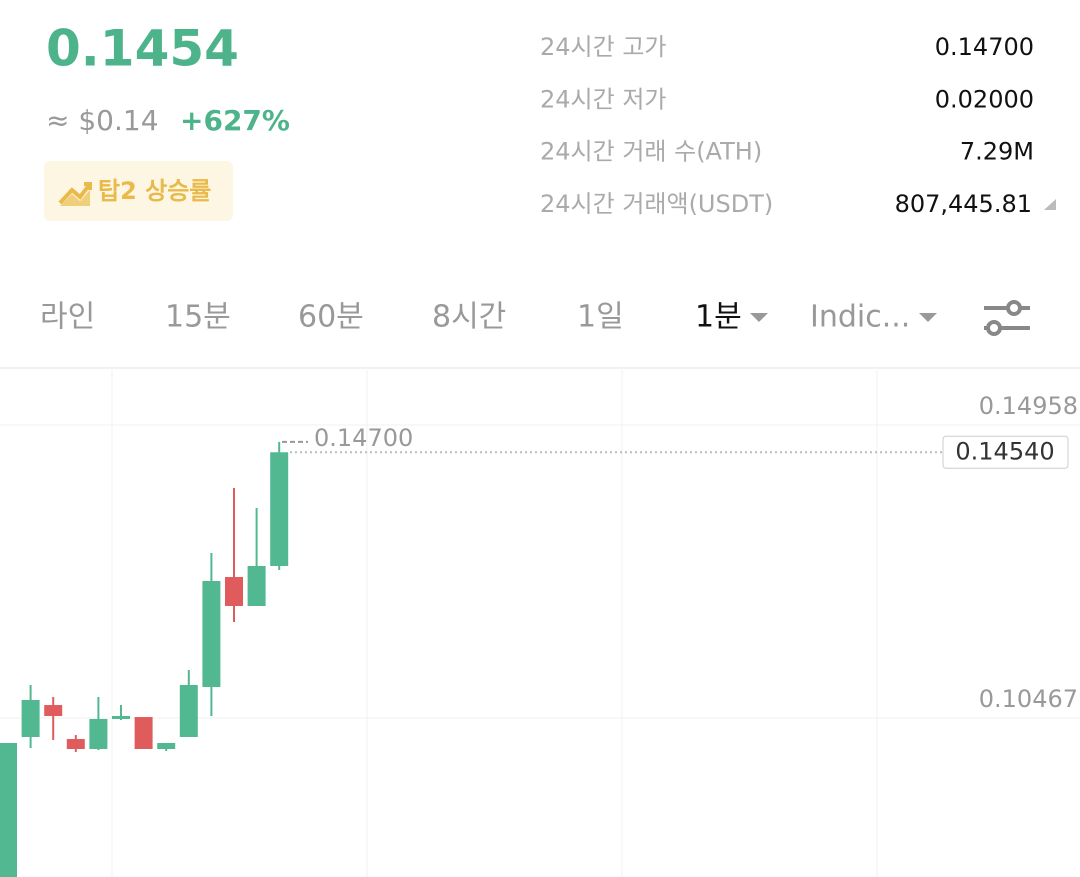 The height and width of the screenshot is (877, 1080). What do you see at coordinates (198, 317) in the screenshot?
I see `tab: 15분` at bounding box center [198, 317].